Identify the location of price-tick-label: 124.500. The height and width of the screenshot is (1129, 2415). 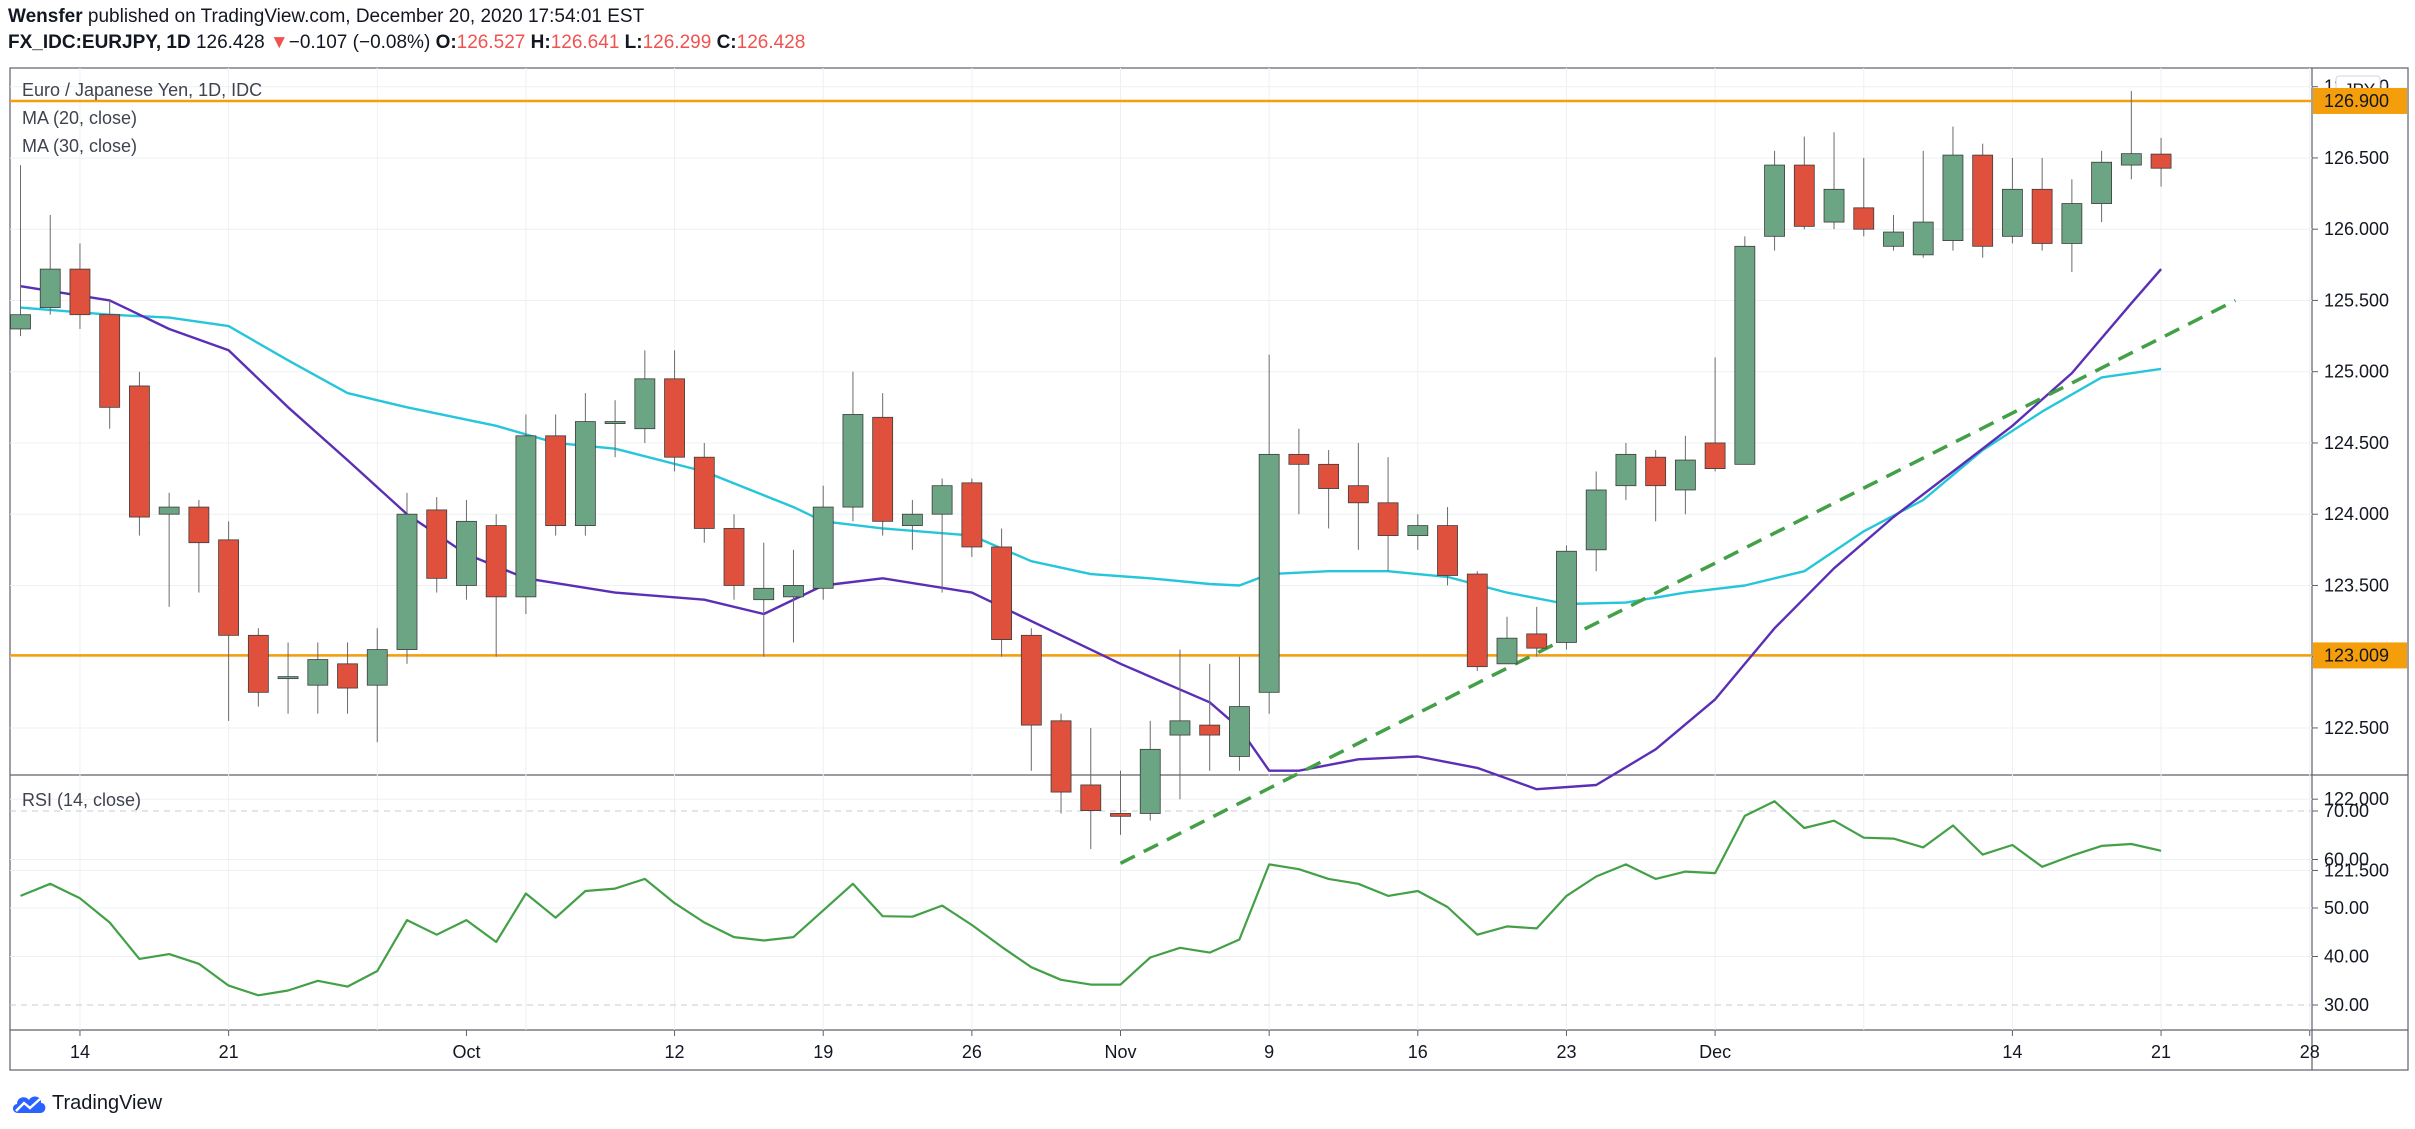
(2356, 443).